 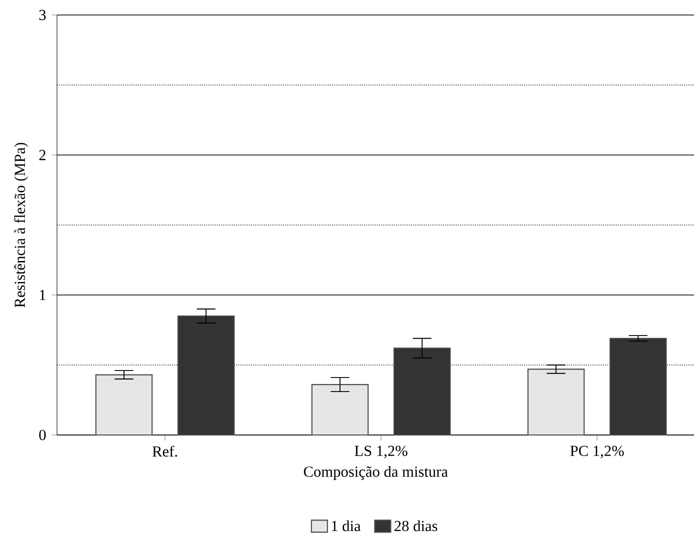 I want to click on y-tick-label: 0, so click(x=42, y=435).